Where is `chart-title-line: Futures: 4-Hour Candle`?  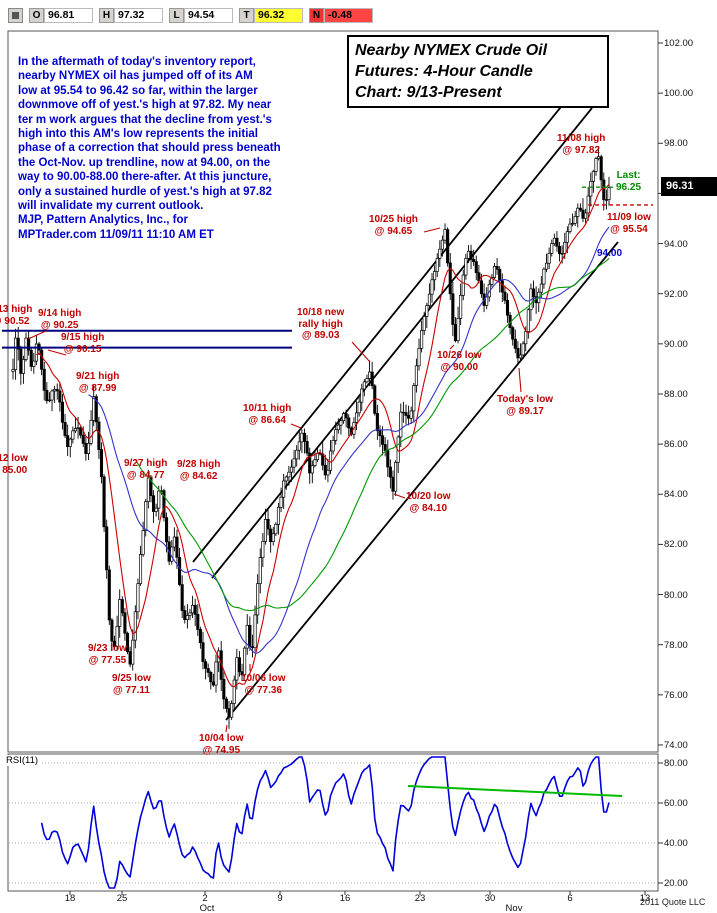 chart-title-line: Futures: 4-Hour Candle is located at coordinates (444, 71).